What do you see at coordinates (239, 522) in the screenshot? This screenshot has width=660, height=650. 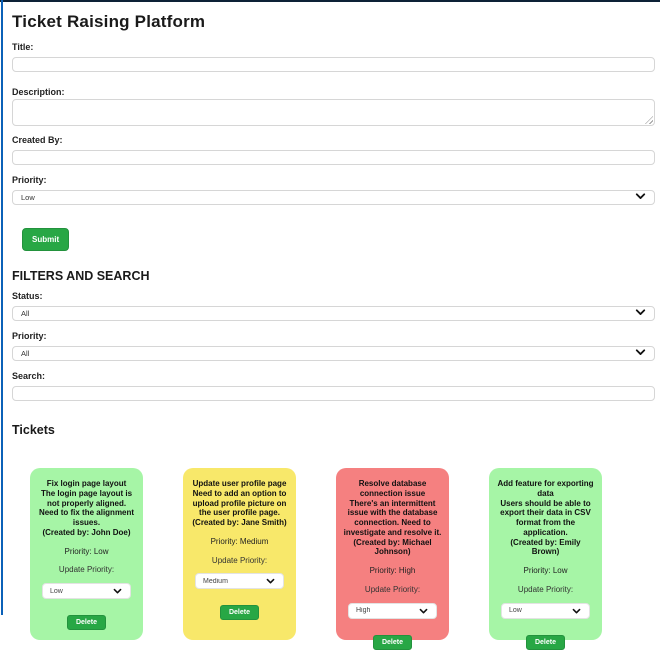 I see `ticket-created-by: (Created by: Jane Smith)` at bounding box center [239, 522].